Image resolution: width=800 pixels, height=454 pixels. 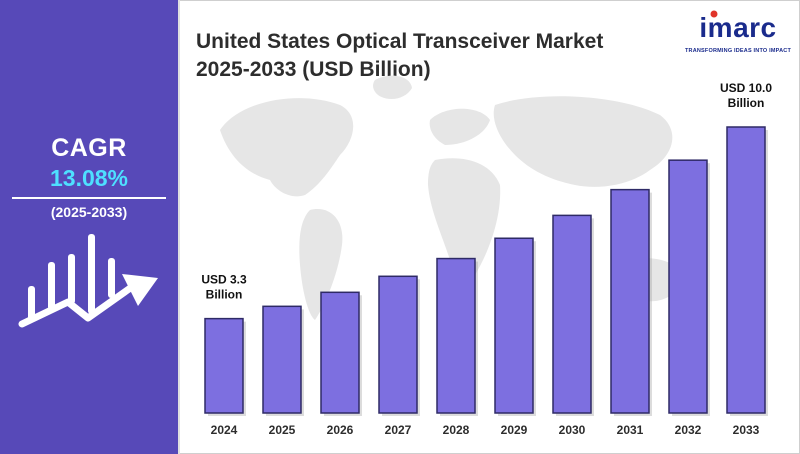 I want to click on panel-divider, so click(x=179, y=227).